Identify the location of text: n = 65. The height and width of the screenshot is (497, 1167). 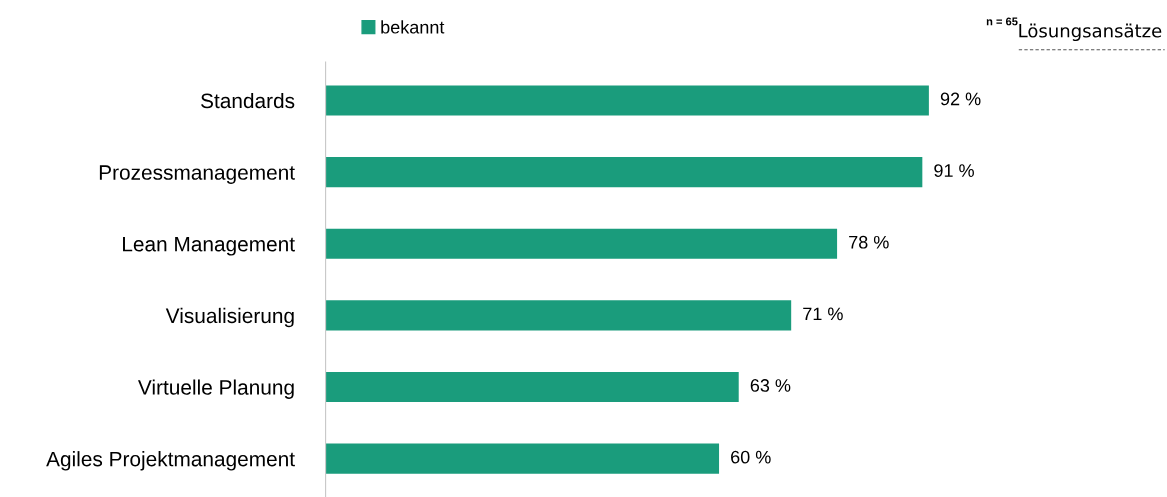
(1002, 21).